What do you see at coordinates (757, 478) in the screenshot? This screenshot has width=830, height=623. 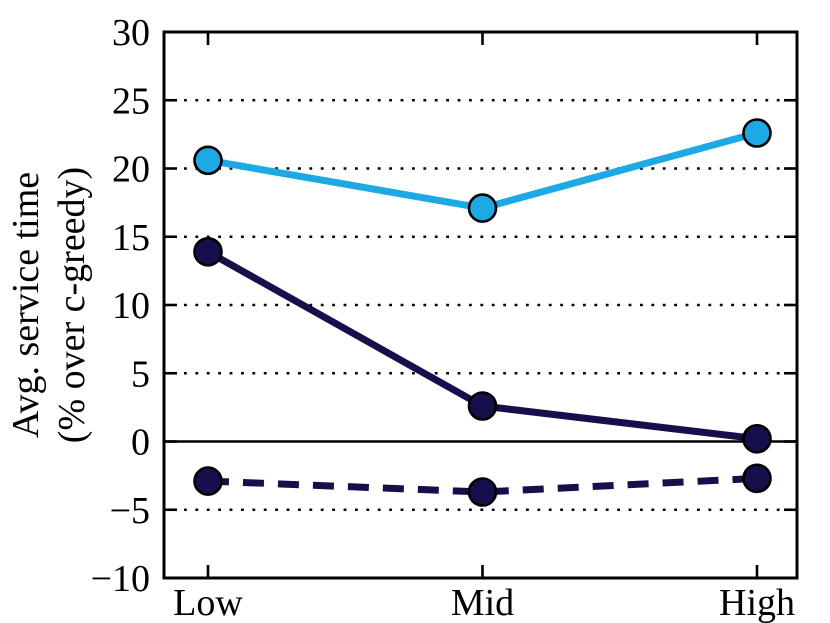 I see `marker-navy-dashed-high` at bounding box center [757, 478].